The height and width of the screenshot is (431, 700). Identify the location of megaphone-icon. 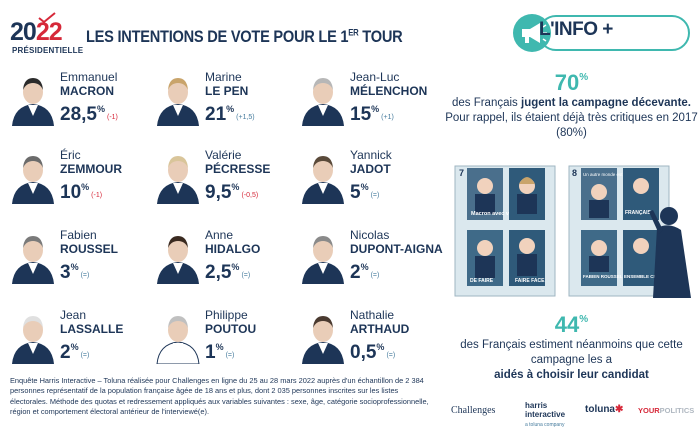
(534, 33).